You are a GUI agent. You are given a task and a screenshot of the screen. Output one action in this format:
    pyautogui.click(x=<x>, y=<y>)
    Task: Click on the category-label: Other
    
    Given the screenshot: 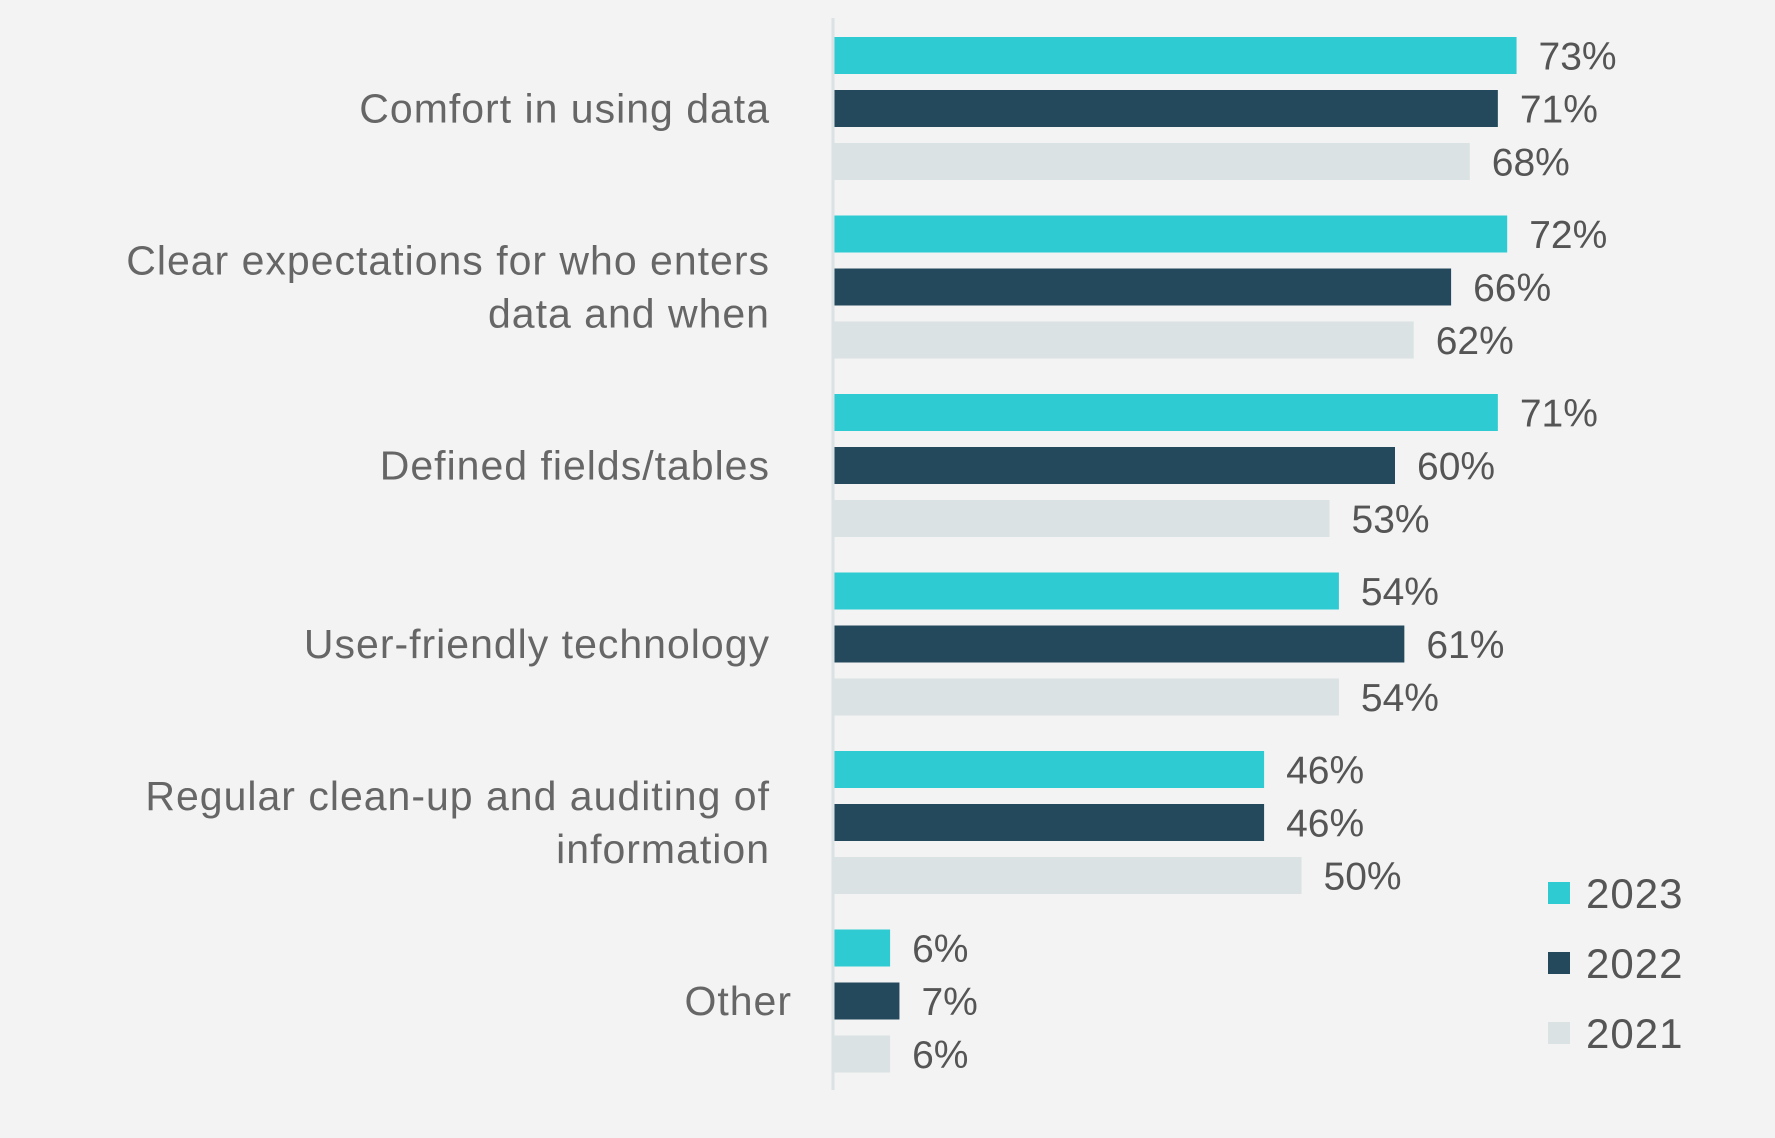 What is the action you would take?
    pyautogui.click(x=738, y=1001)
    